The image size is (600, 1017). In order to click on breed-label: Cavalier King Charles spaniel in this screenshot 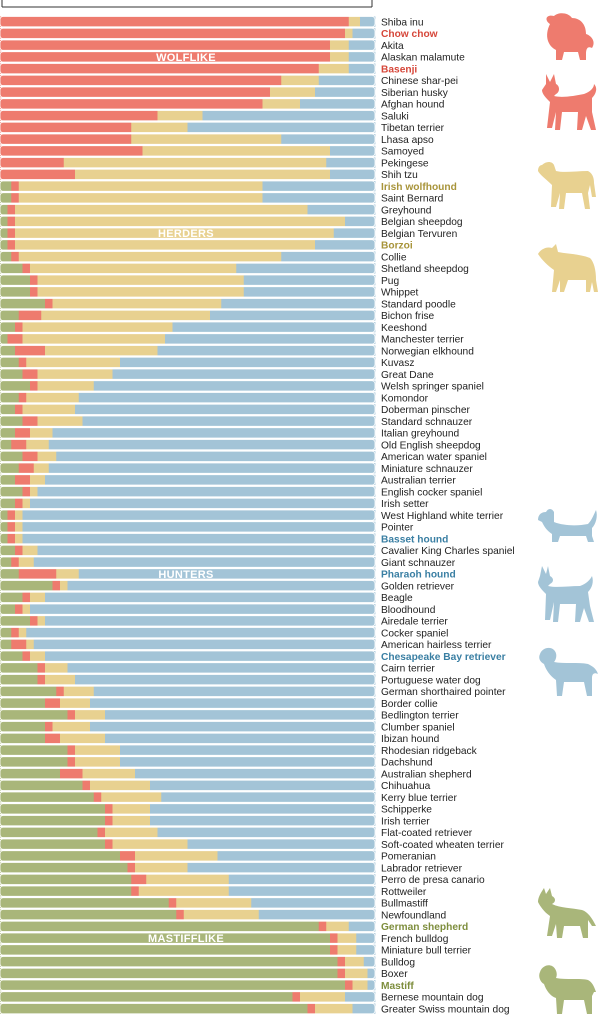, I will do `click(448, 551)`.